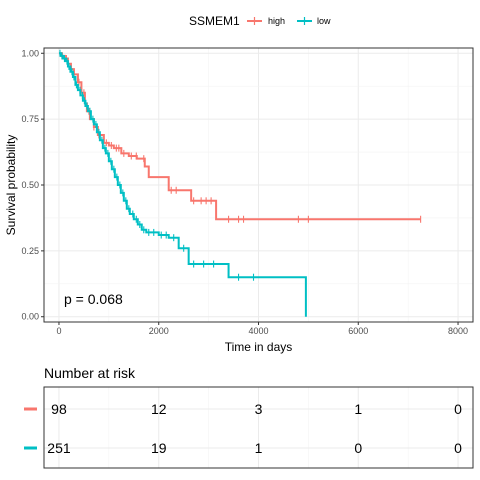  What do you see at coordinates (30, 317) in the screenshot?
I see `y-tick-label: 0.00` at bounding box center [30, 317].